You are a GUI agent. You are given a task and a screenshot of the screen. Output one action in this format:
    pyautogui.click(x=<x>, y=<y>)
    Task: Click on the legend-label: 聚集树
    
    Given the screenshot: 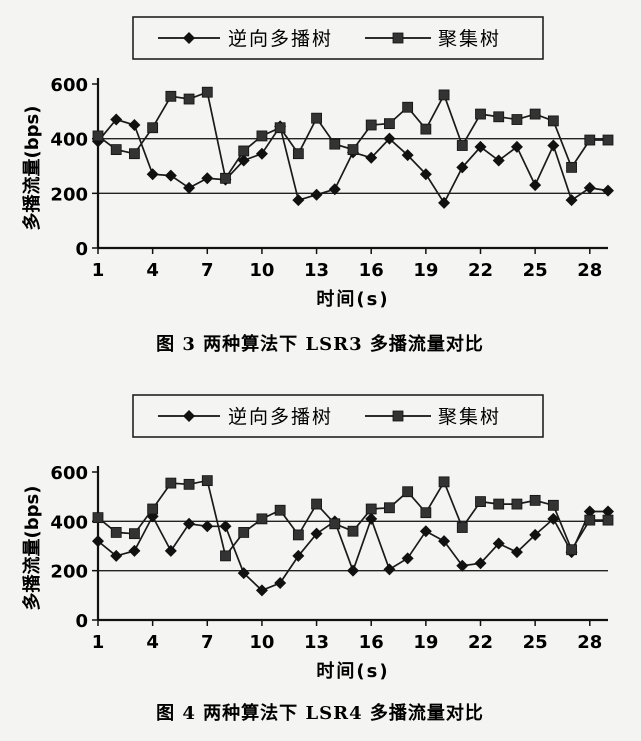 What is the action you would take?
    pyautogui.click(x=469, y=39)
    